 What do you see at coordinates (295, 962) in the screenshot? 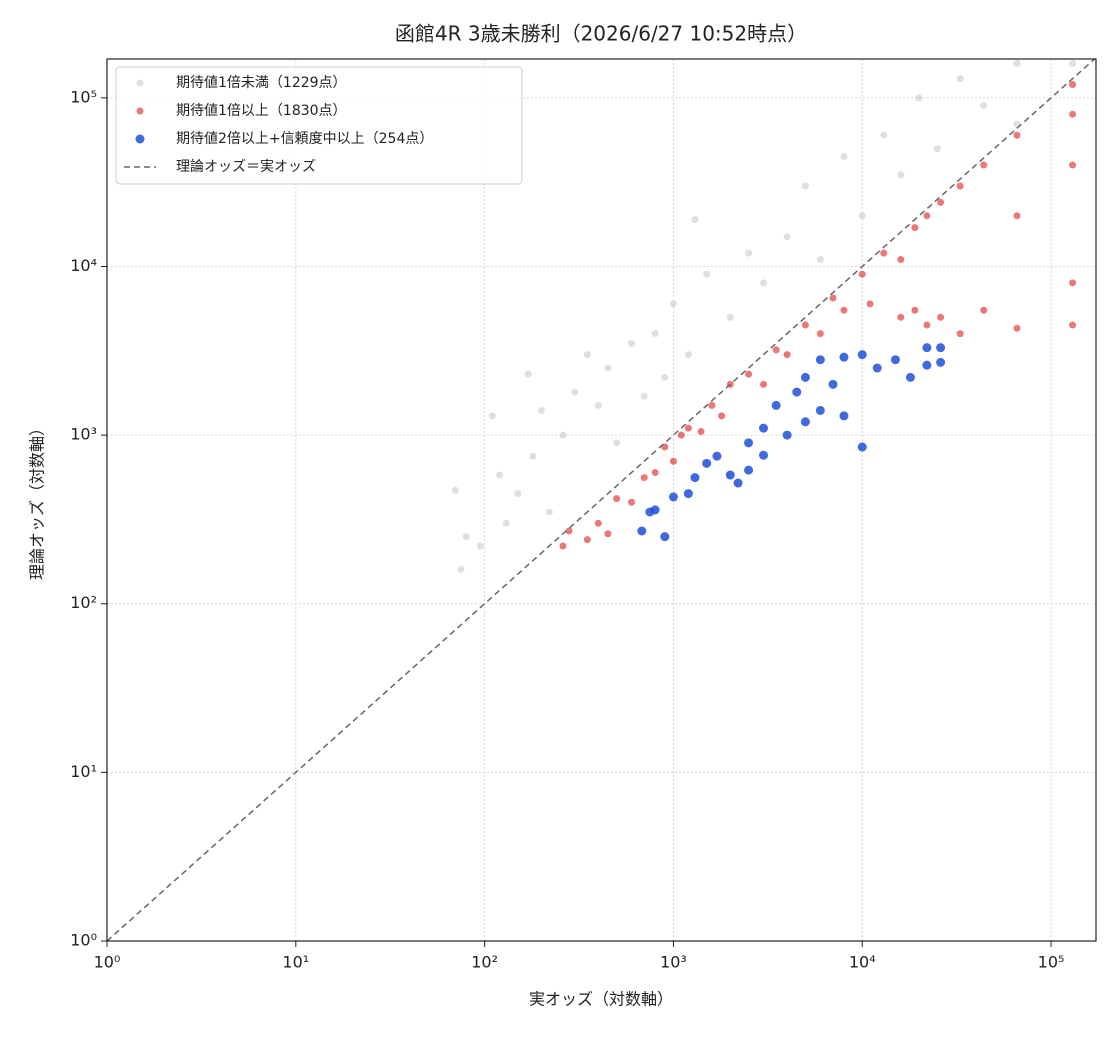
I see `x-tick-label: 10¹` at bounding box center [295, 962].